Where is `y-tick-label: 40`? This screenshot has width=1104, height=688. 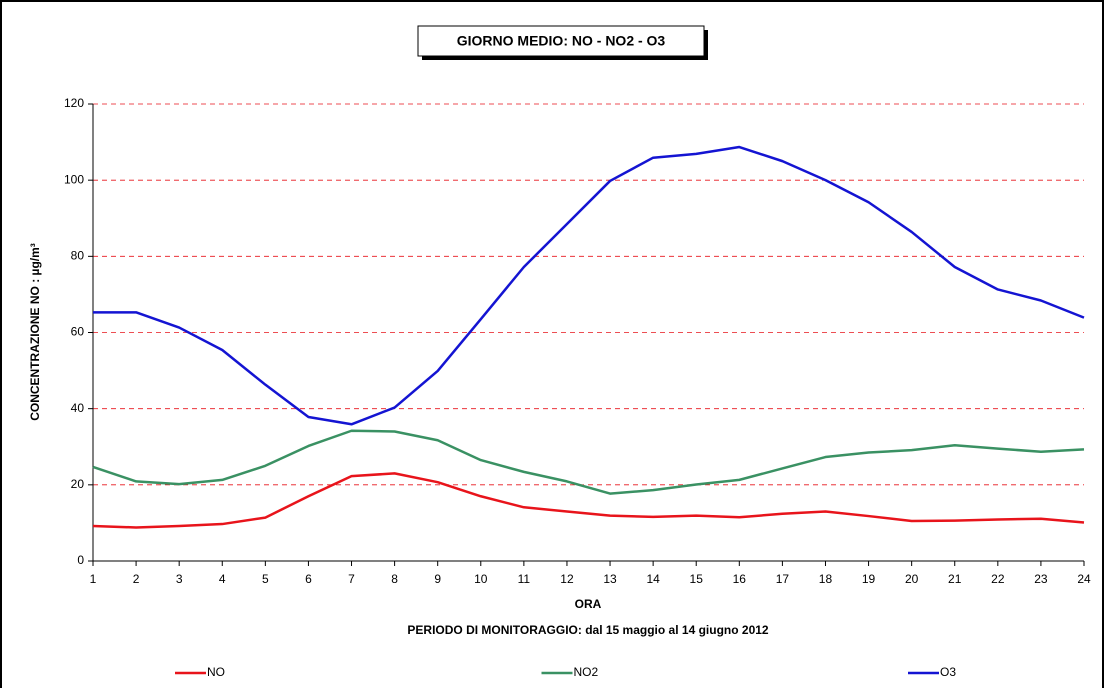 y-tick-label: 40 is located at coordinates (78, 408).